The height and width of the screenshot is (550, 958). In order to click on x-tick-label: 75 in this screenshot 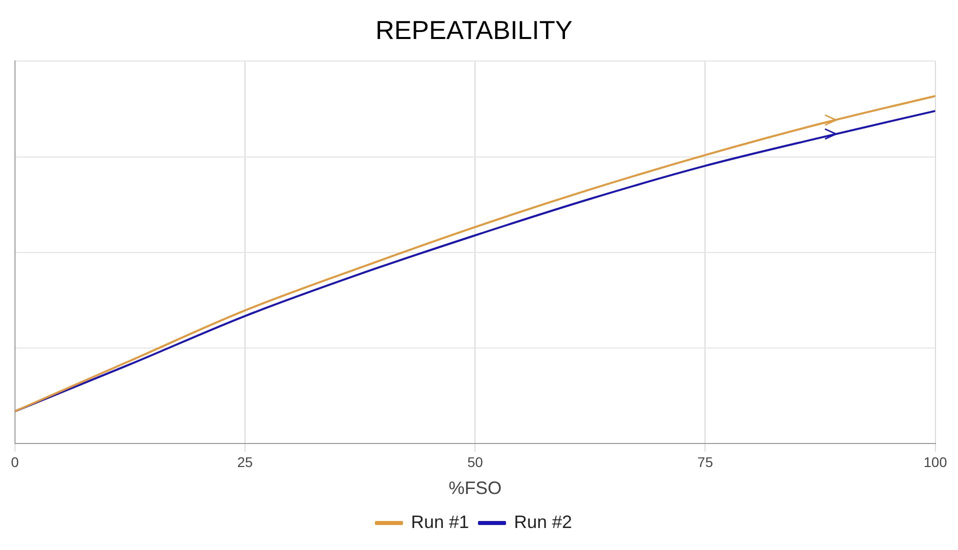, I will do `click(705, 462)`.